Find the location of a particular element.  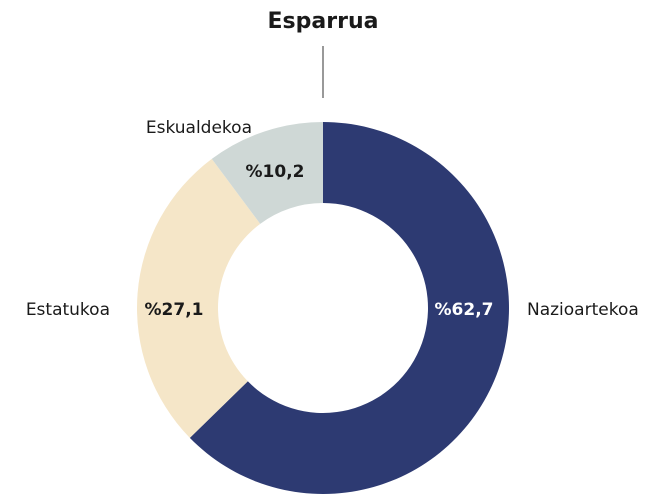

value-label: %27,1 is located at coordinates (174, 310).